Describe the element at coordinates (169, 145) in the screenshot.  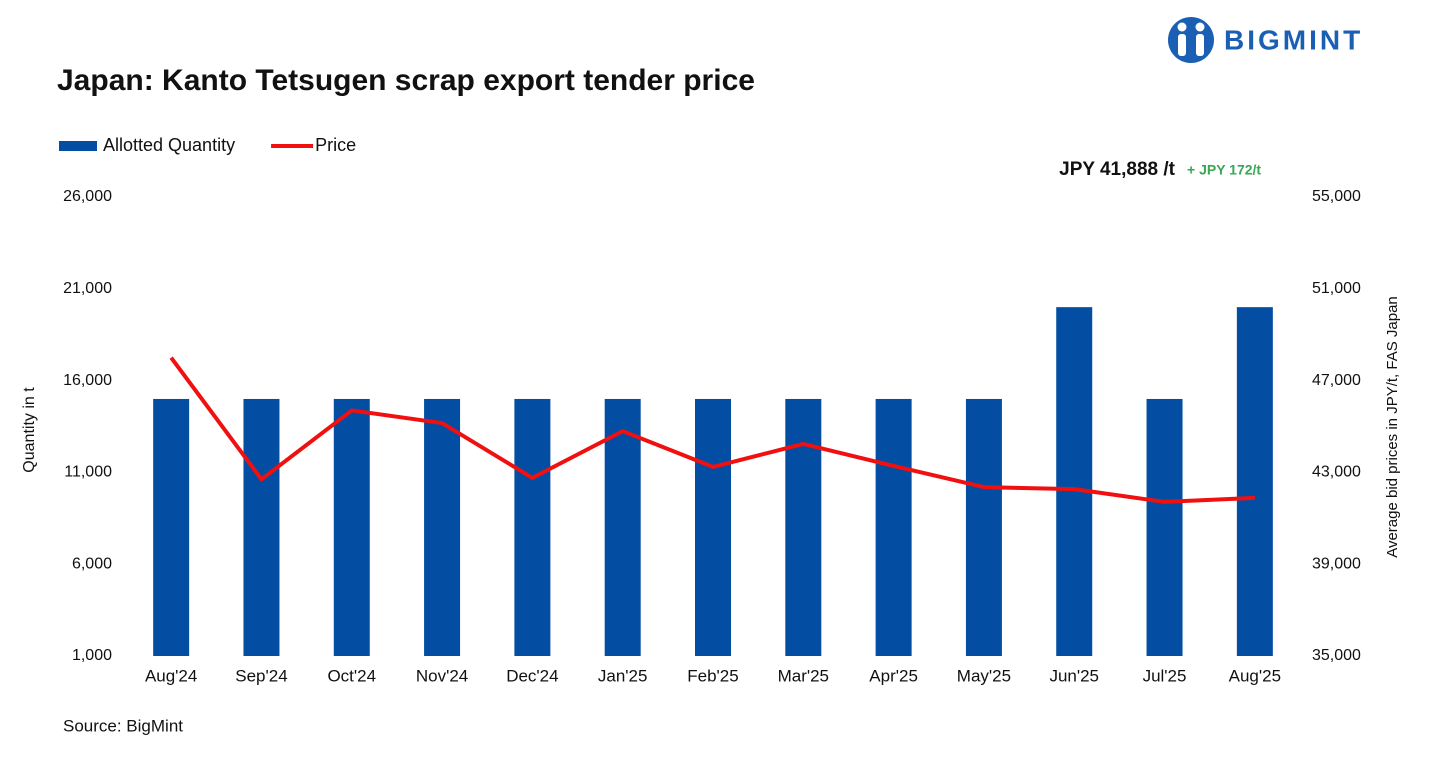
I see `legend-label: Allotted Quantity` at that location.